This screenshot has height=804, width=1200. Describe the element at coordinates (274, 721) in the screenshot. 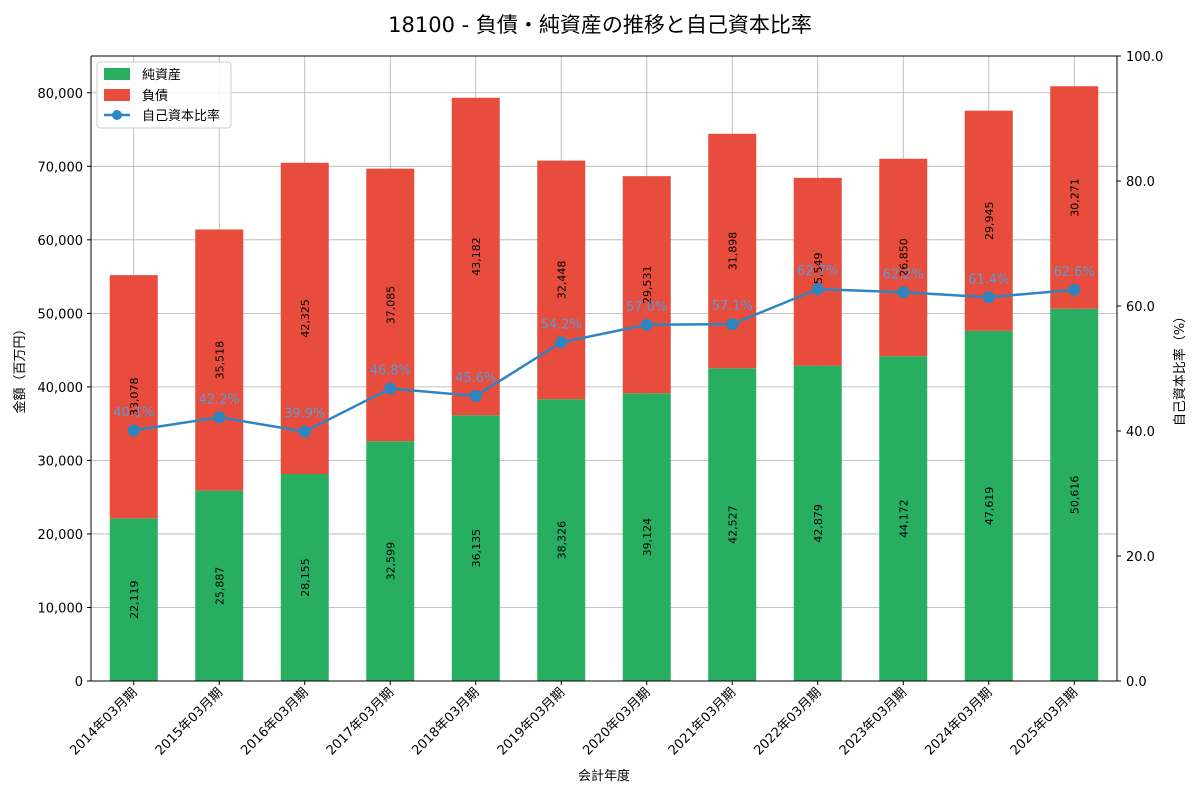

I see `x-tick-label: 2016年03月期` at that location.